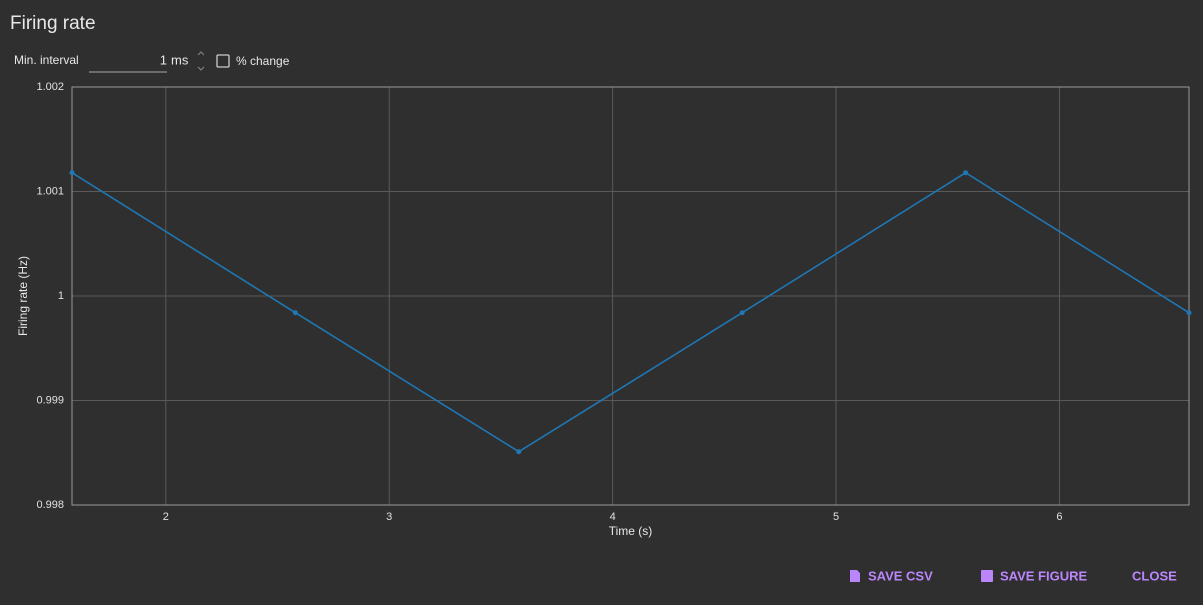 The height and width of the screenshot is (605, 1203). Describe the element at coordinates (1043, 575) in the screenshot. I see `save-figure-button: SAVE FIGURE` at that location.